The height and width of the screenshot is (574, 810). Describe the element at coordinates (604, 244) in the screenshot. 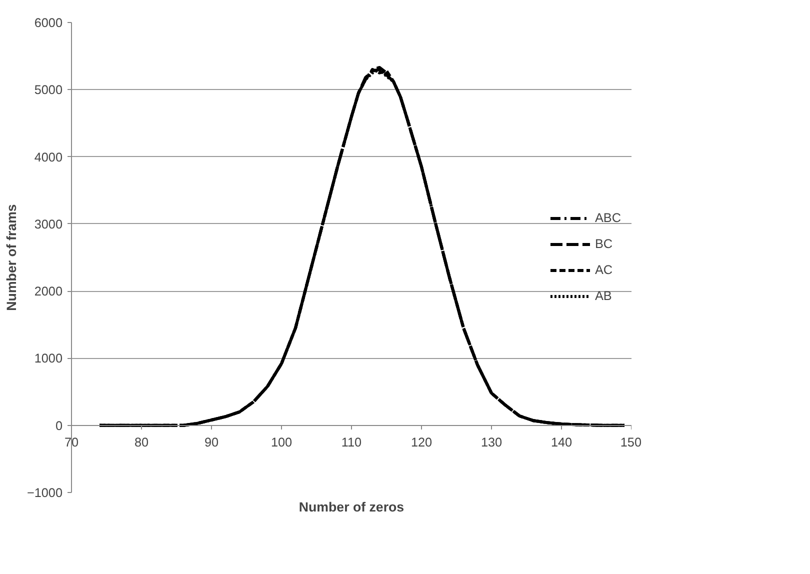

I see `legend-label: BC` at that location.